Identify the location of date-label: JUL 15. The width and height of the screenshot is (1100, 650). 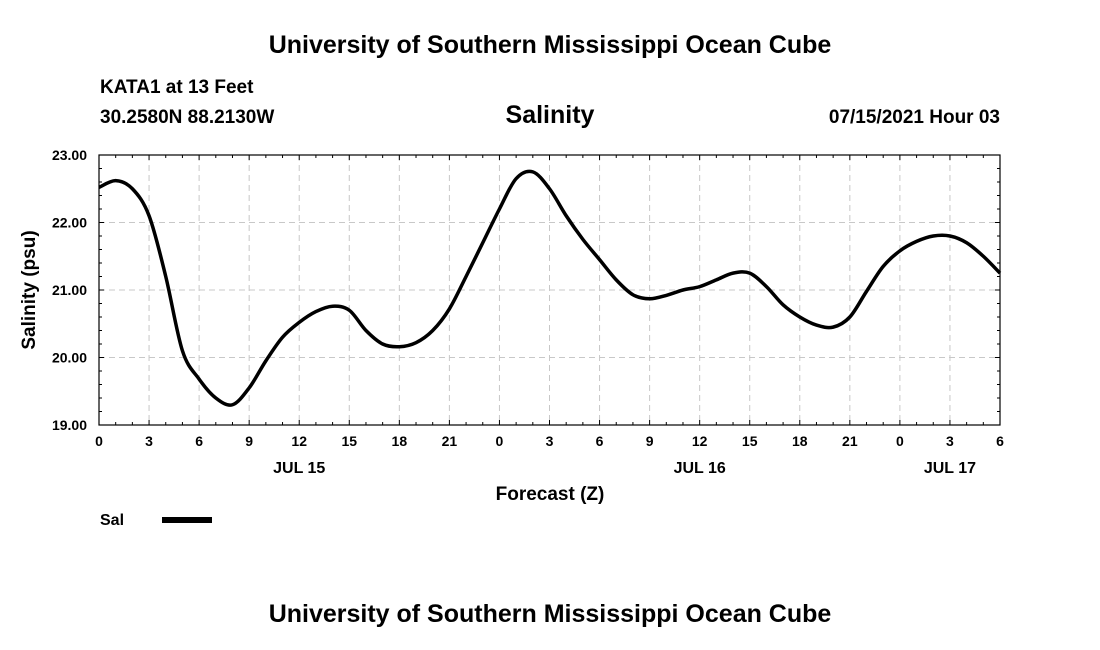
(299, 468).